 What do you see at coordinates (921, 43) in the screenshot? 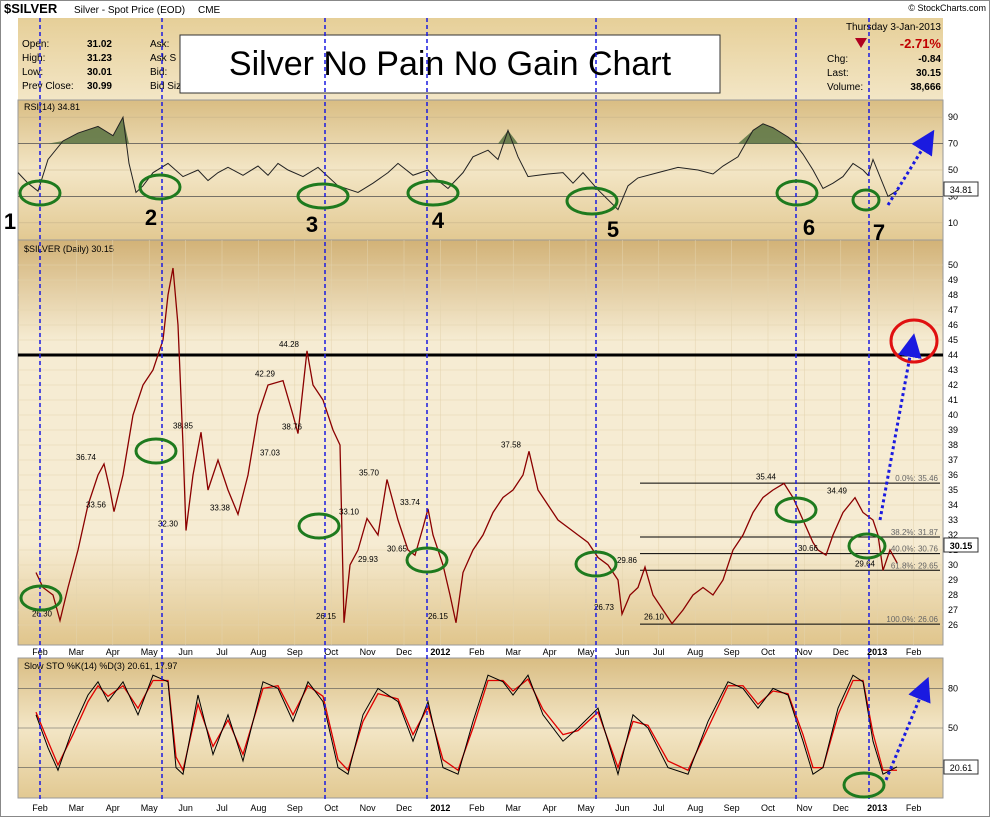
I see `change-pct: -2.71%` at bounding box center [921, 43].